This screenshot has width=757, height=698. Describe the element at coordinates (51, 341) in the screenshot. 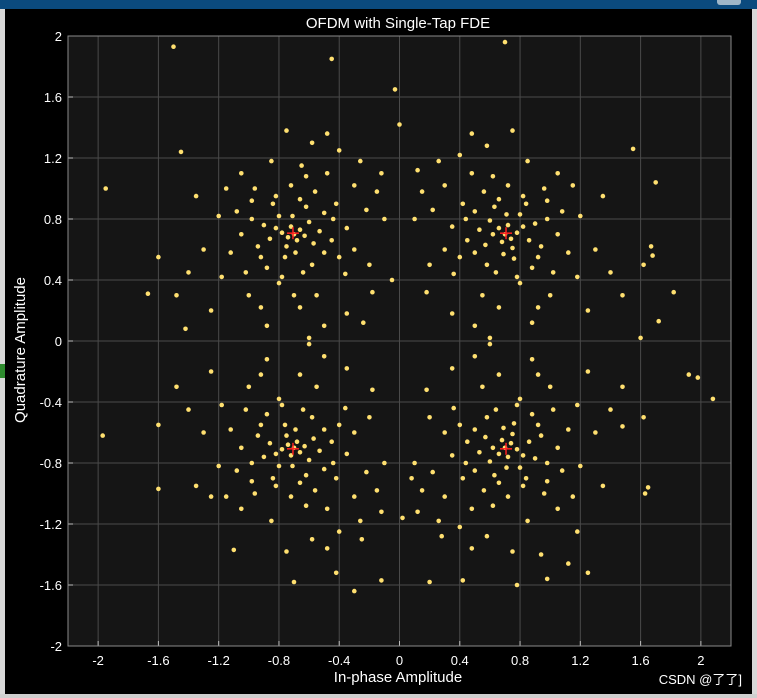

I see `y-tick-labels: -2 -1.6 -1.2 -0.8 -0.4 0 0.4 0.8 1.2 1.6 2` at that location.